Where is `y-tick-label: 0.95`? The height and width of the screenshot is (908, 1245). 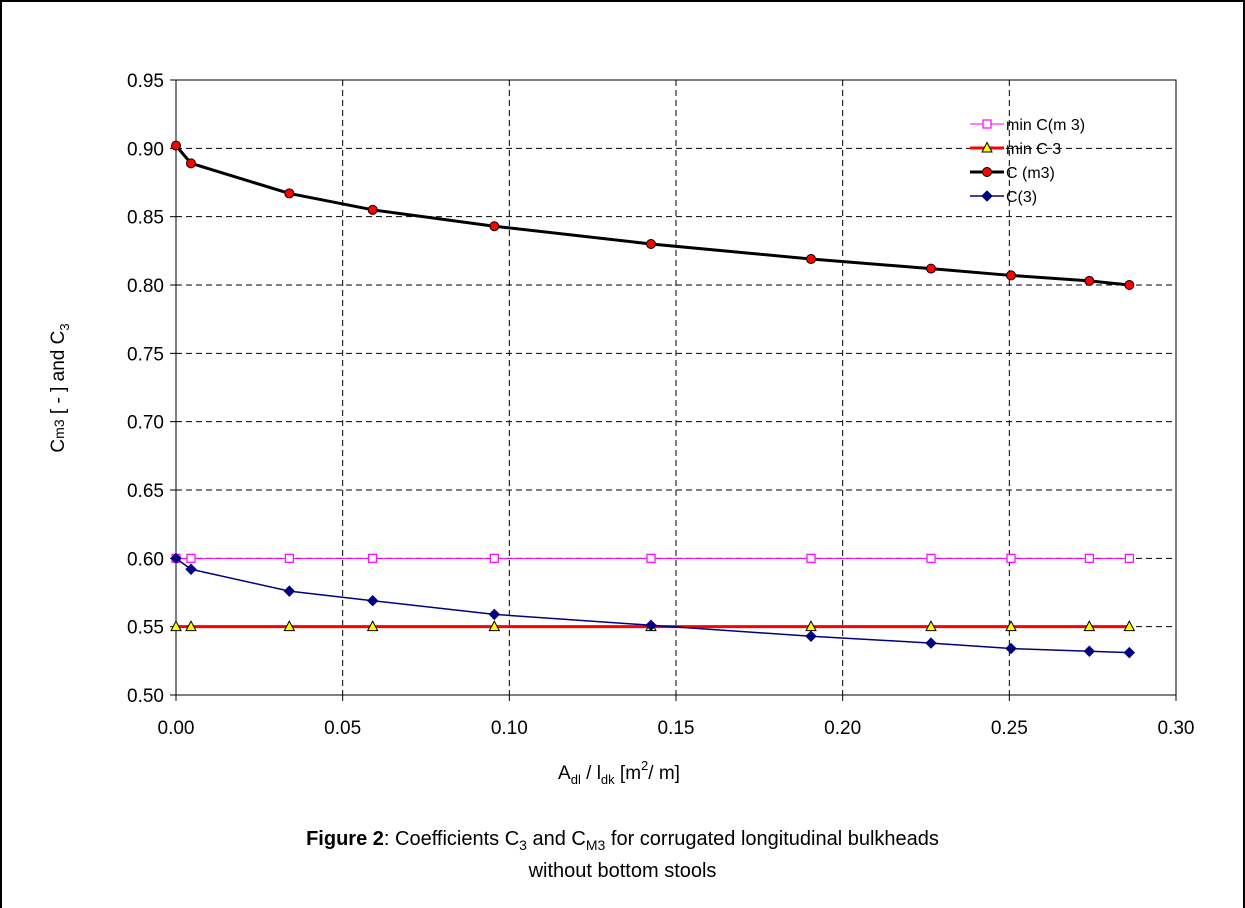 y-tick-label: 0.95 is located at coordinates (145, 81).